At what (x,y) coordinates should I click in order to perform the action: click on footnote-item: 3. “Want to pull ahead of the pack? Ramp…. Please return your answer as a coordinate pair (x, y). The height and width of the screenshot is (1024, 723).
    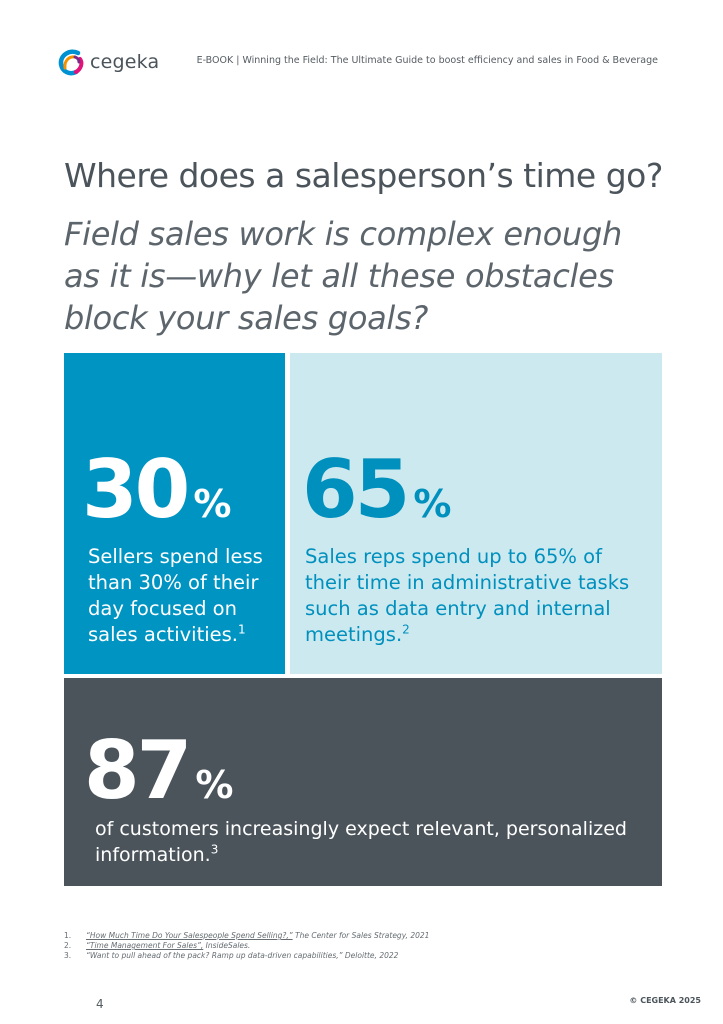
    Looking at the image, I should click on (364, 956).